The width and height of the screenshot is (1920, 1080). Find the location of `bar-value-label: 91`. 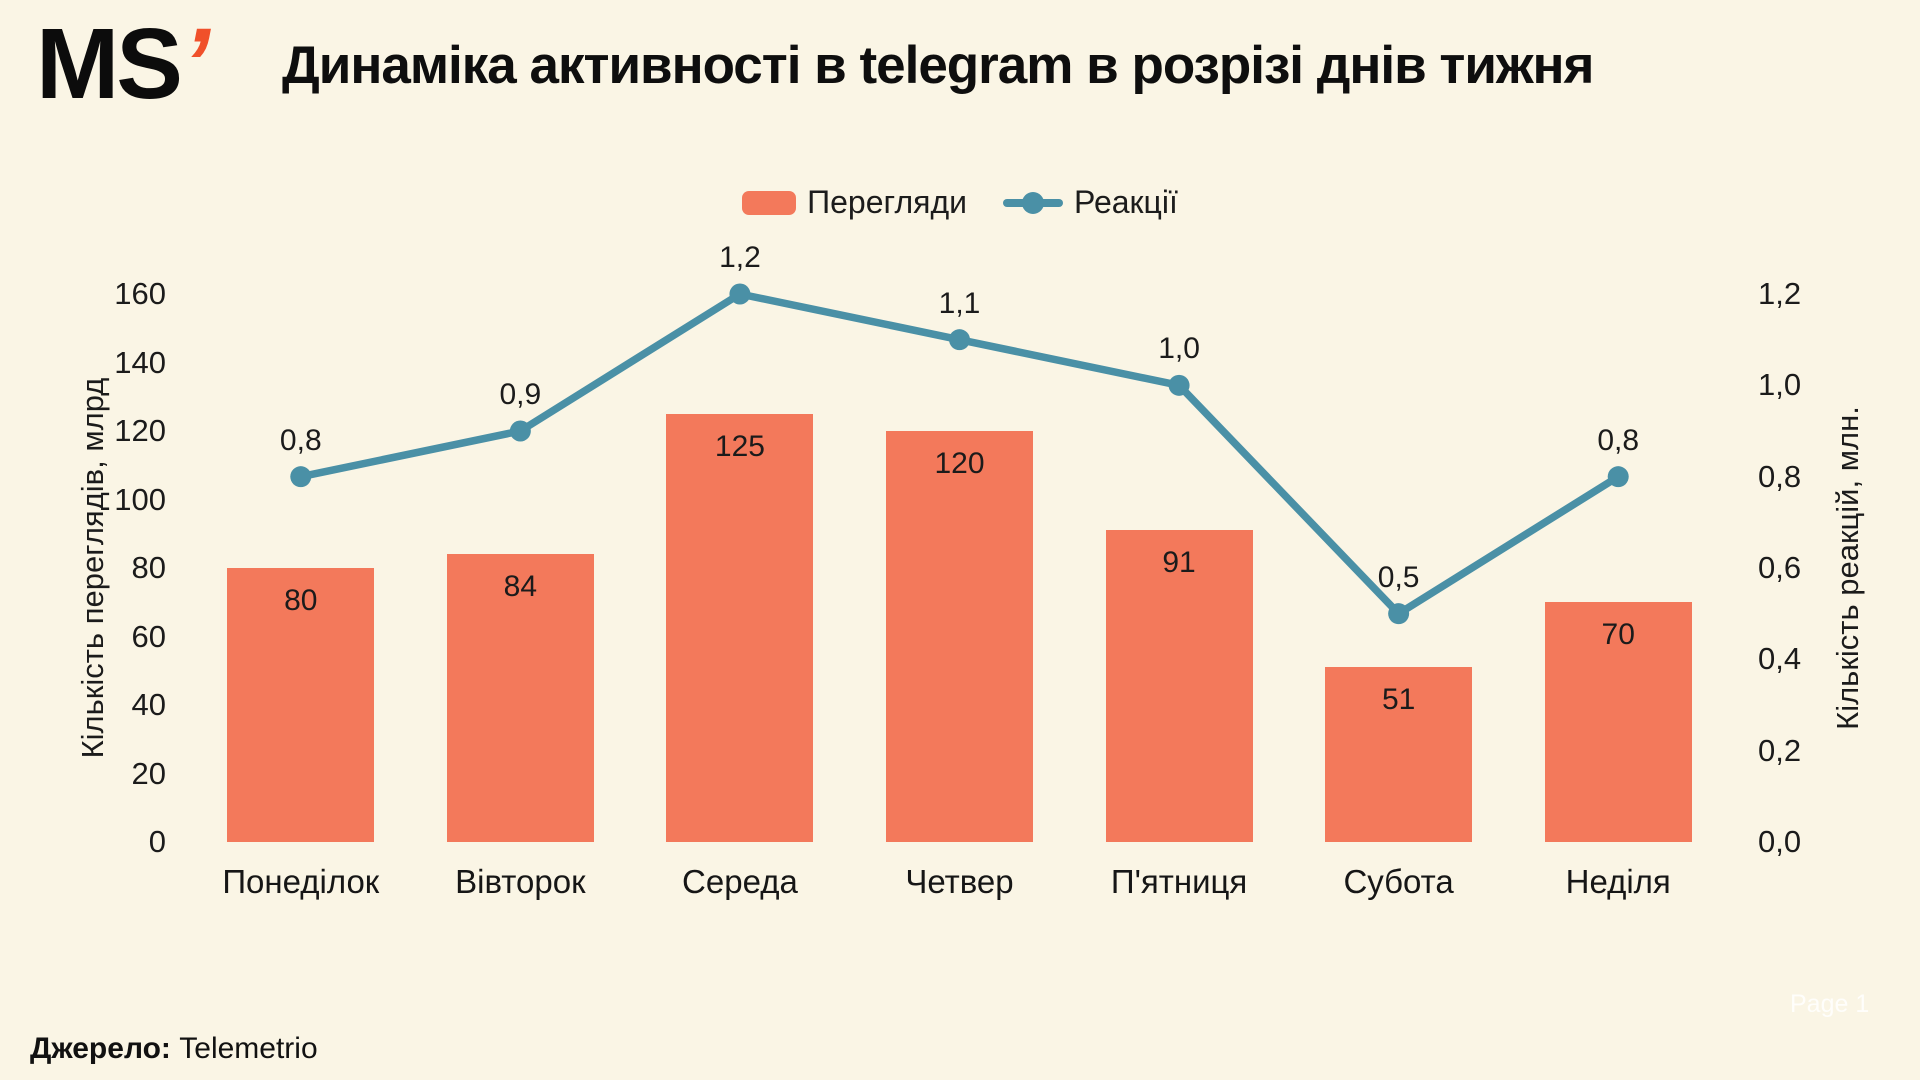

bar-value-label: 91 is located at coordinates (1179, 563).